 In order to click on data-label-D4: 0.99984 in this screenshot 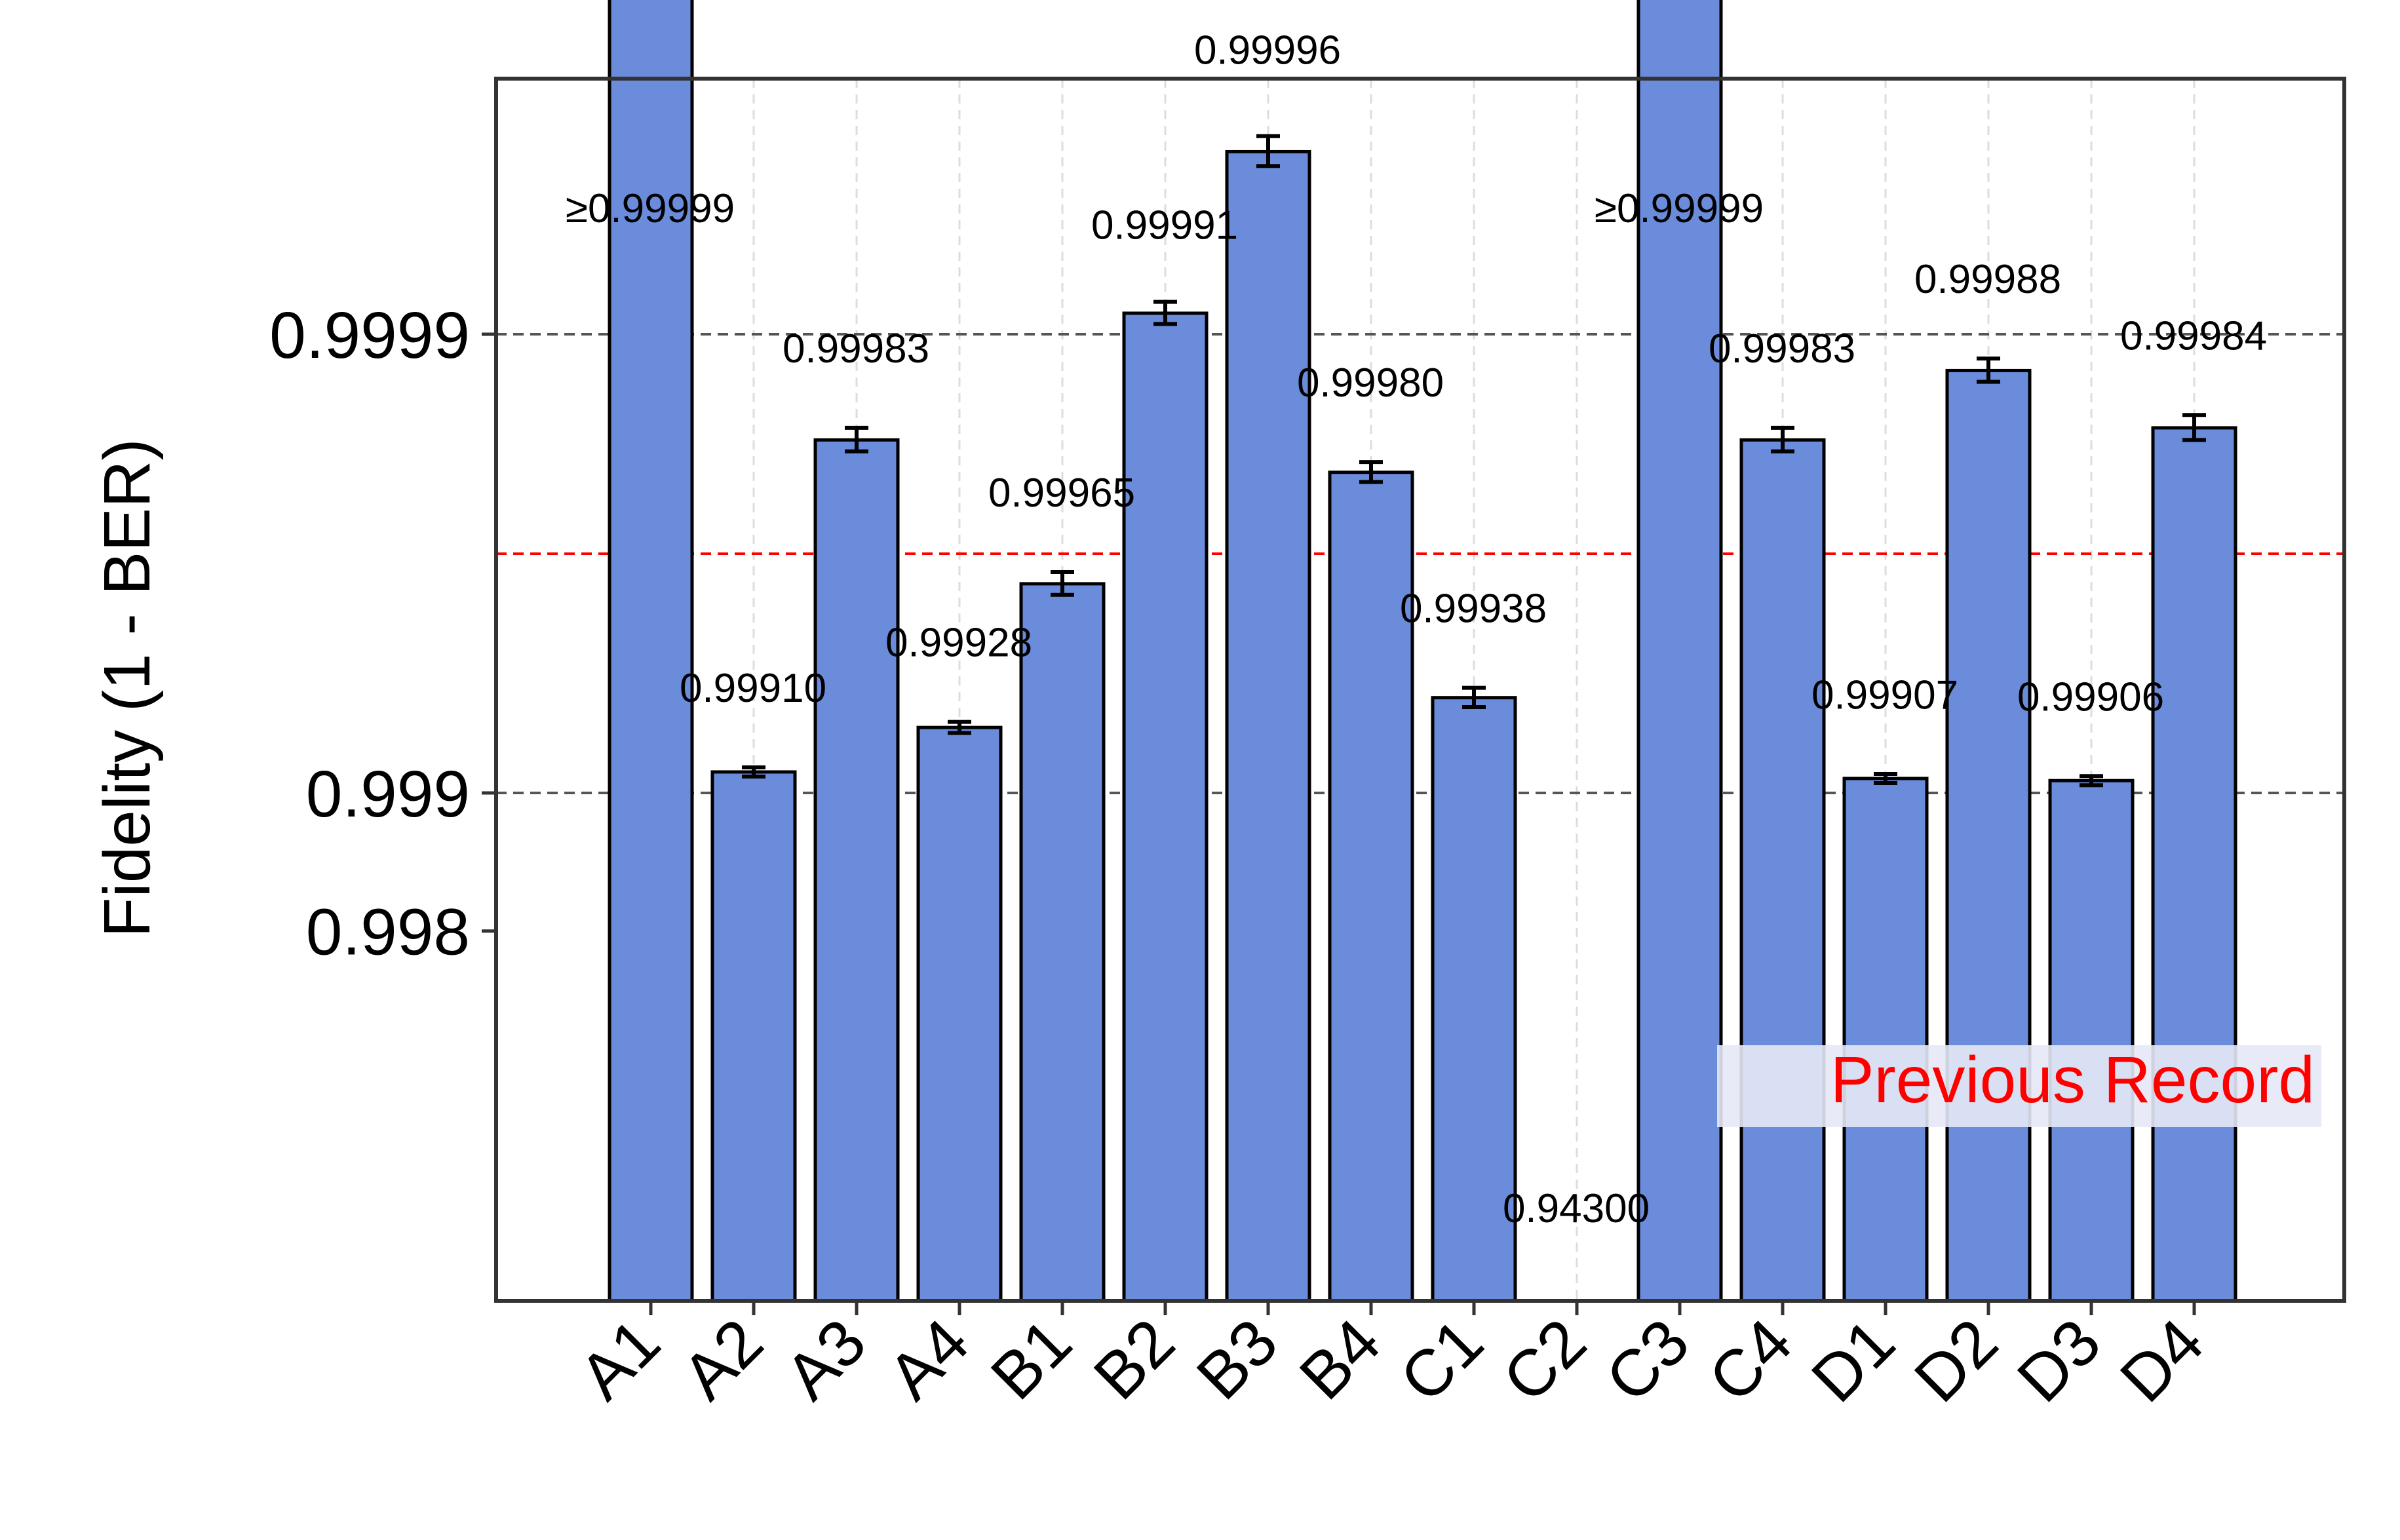, I will do `click(2193, 335)`.